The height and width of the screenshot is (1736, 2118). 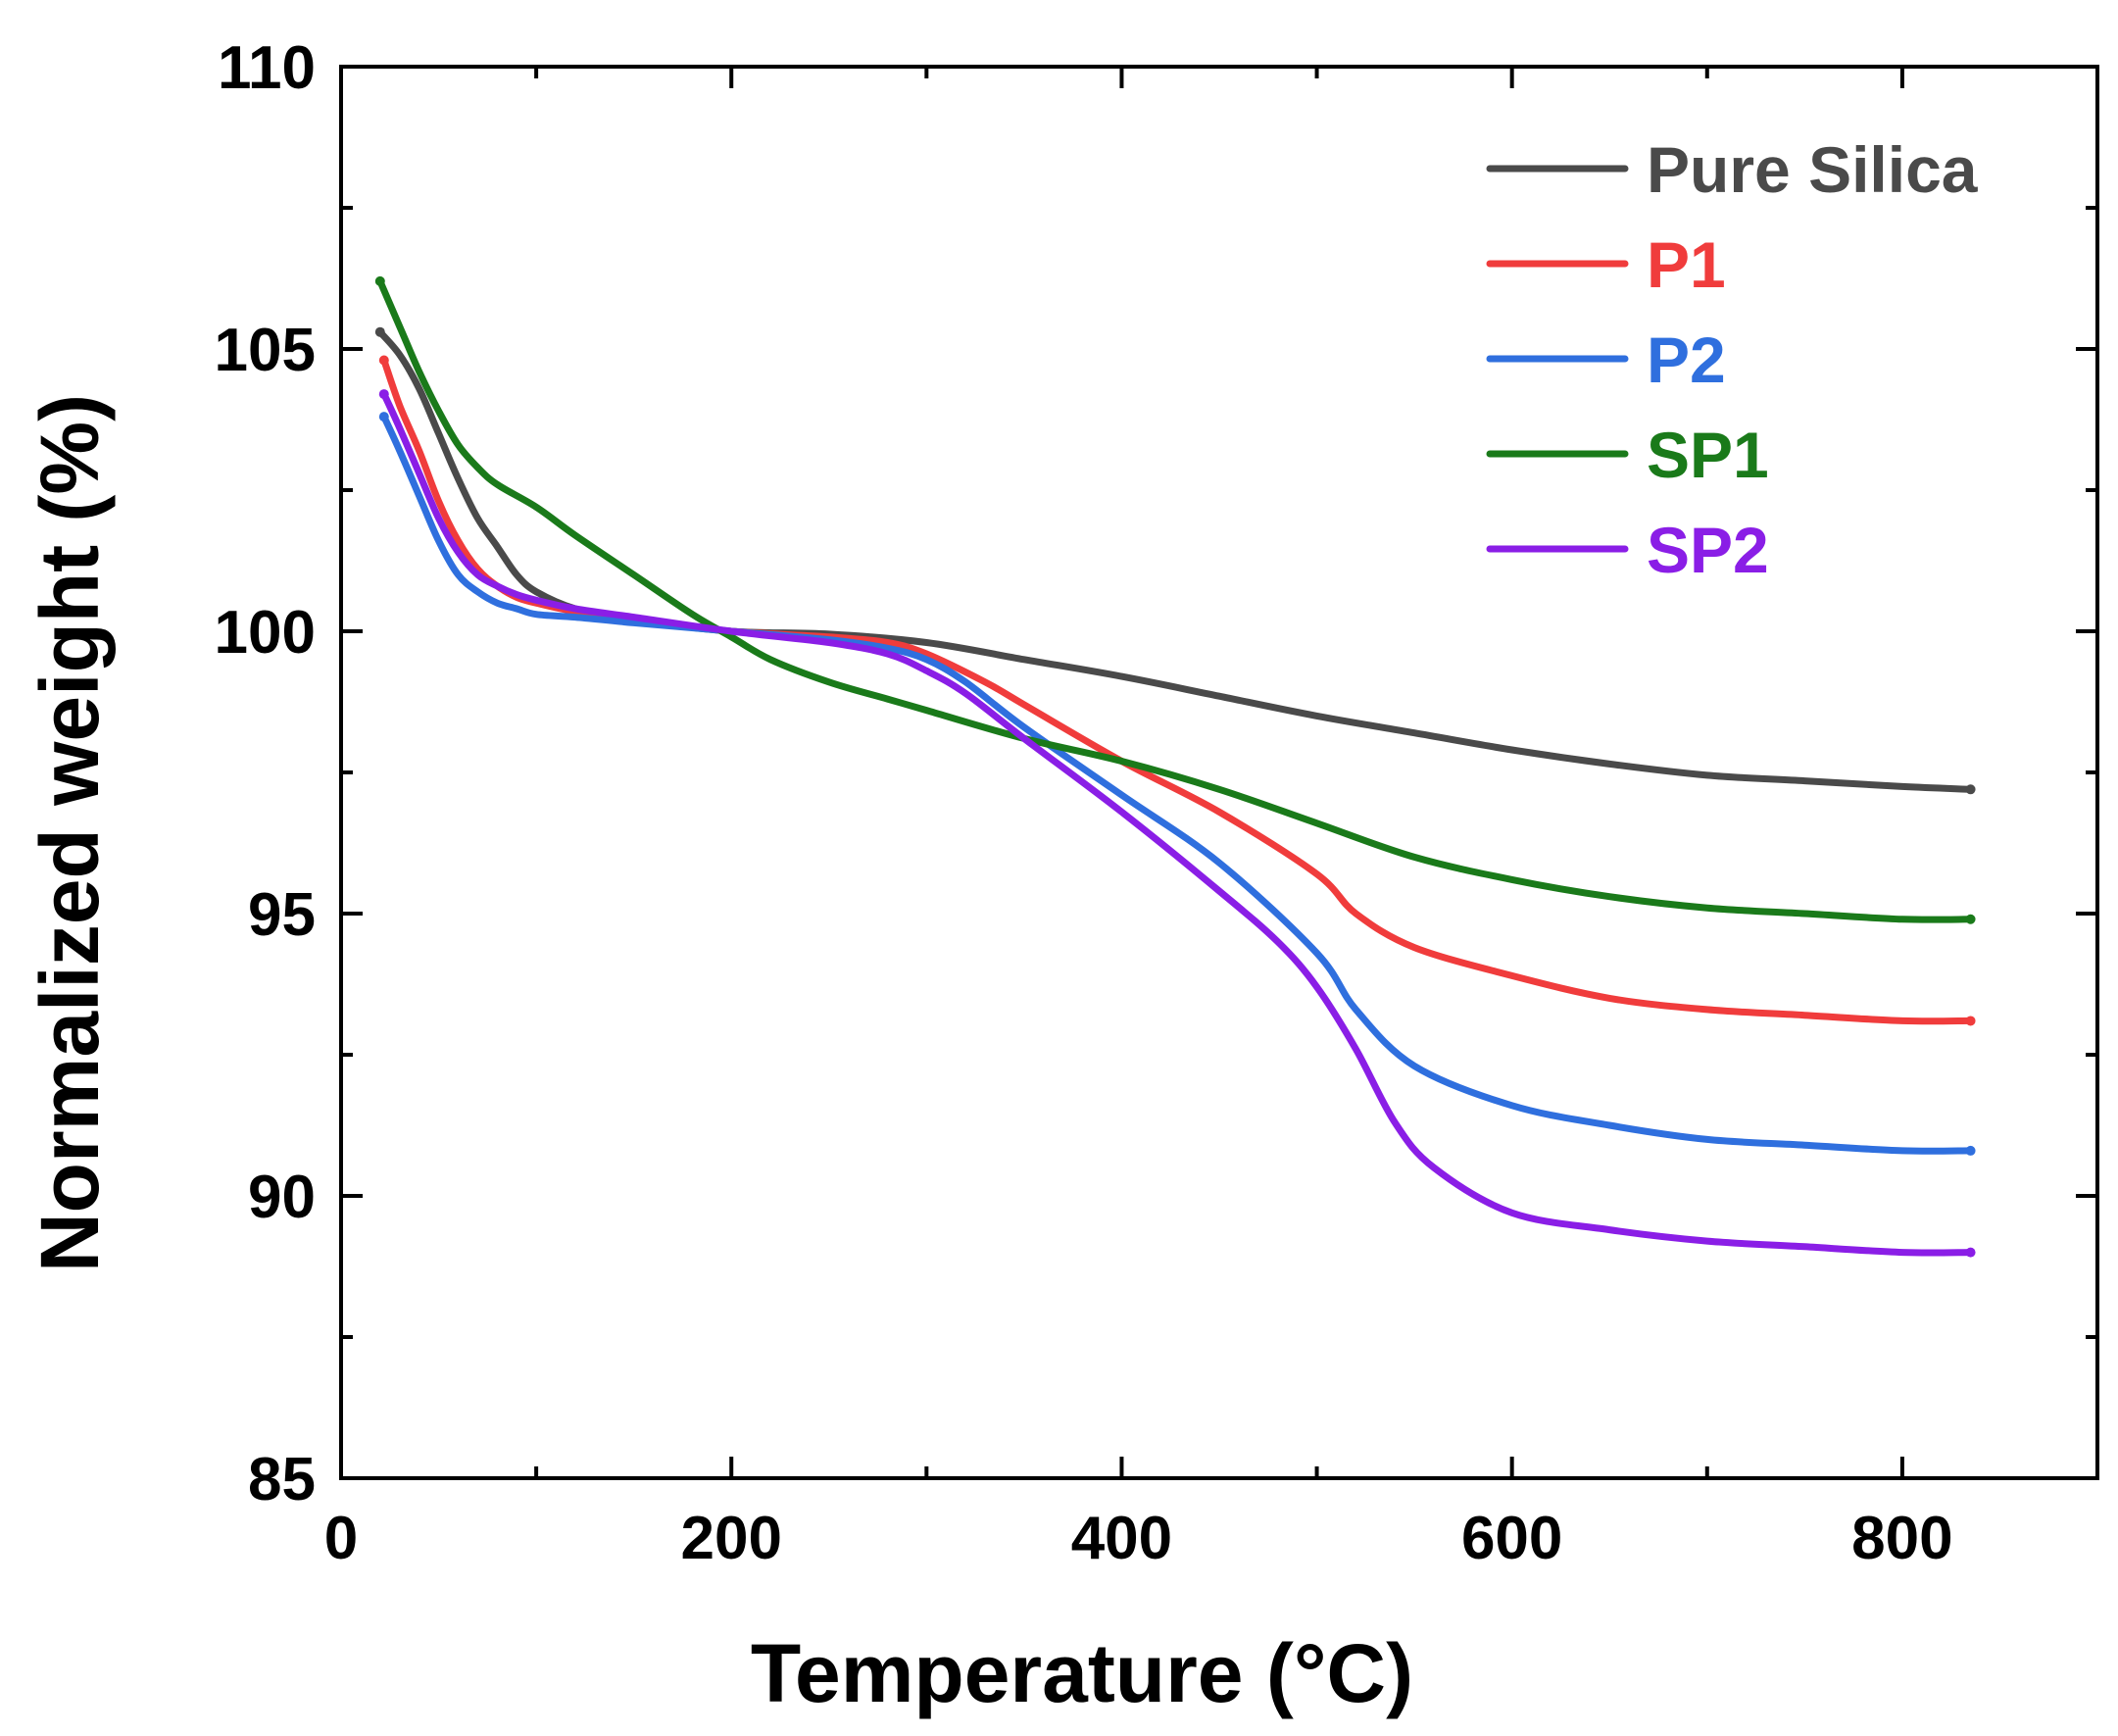 What do you see at coordinates (1970, 1151) in the screenshot?
I see `series-end-point-p2` at bounding box center [1970, 1151].